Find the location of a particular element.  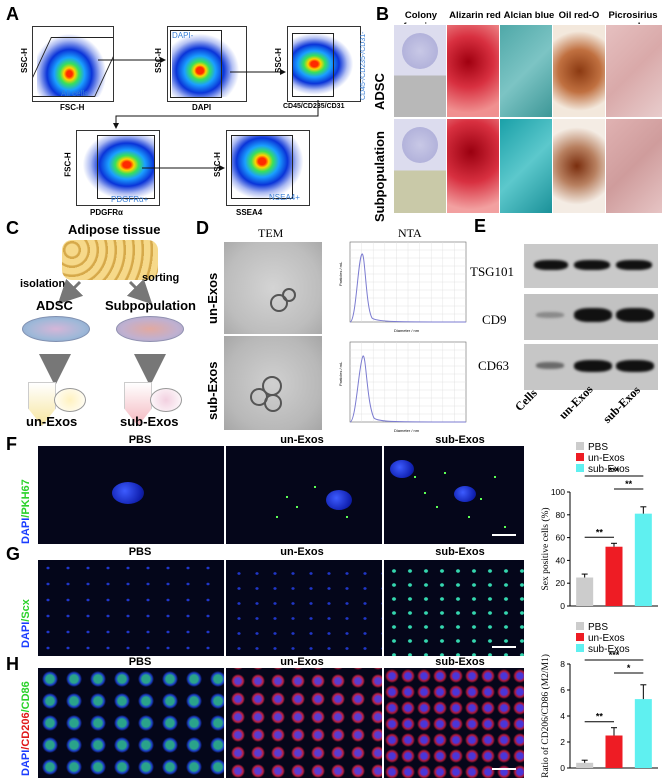

nta-plot-sub-exos: Particles / mL Diameter / nm is located at coordinates (402, 387).